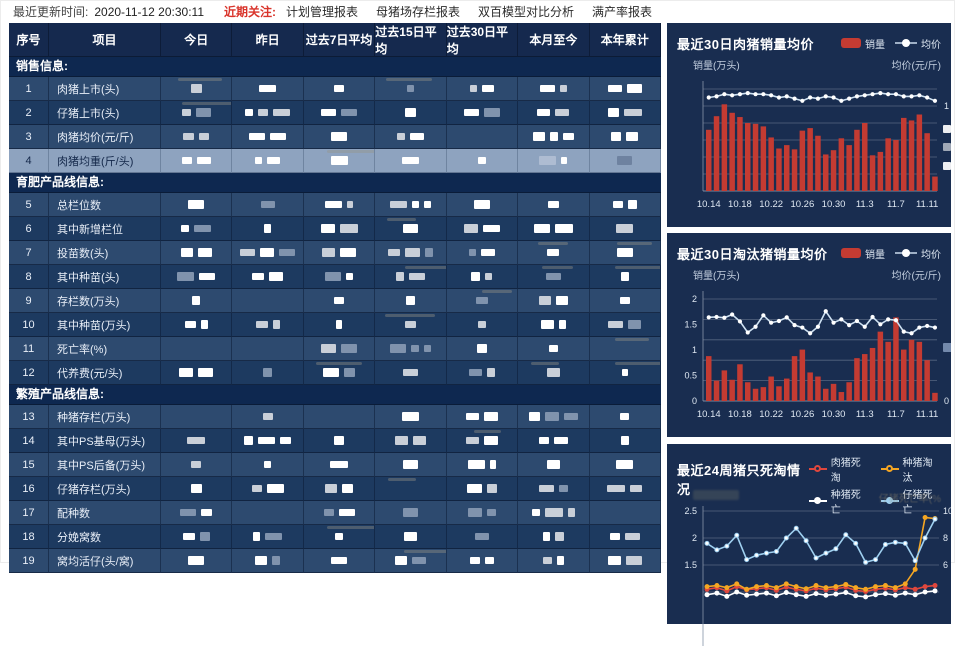 The image size is (955, 646). I want to click on table-row-14: 14 其中PS基母(万头), so click(335, 441).